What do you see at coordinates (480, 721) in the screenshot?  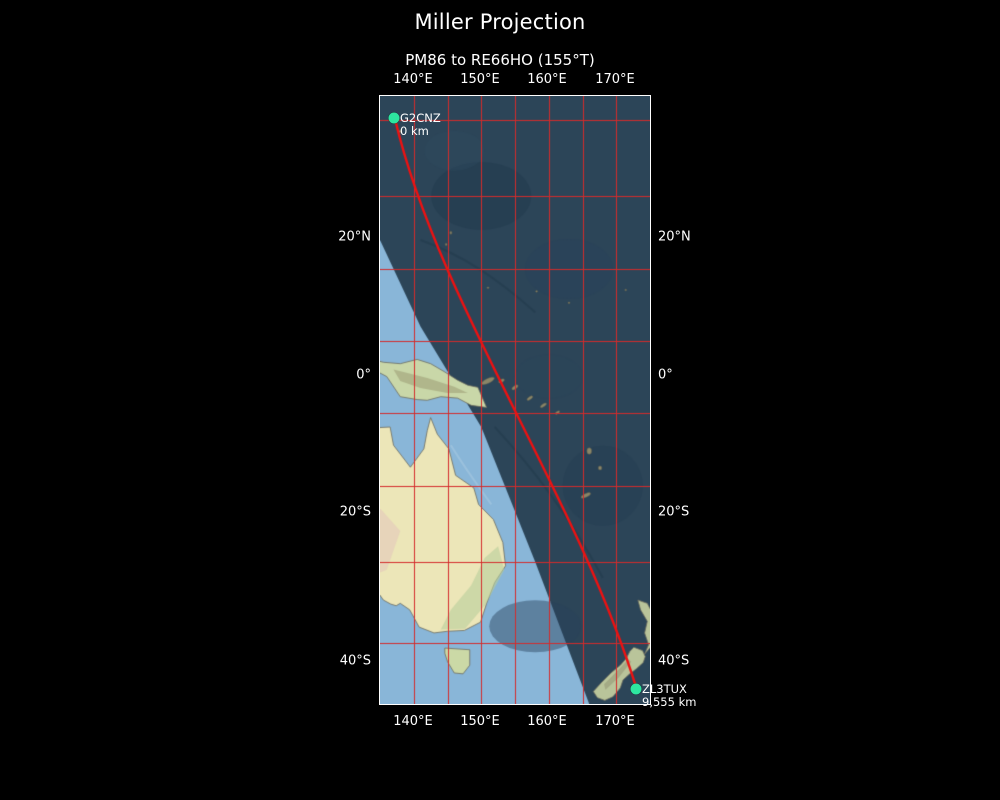 I see `axis-tick-bottom-1: 150°E` at bounding box center [480, 721].